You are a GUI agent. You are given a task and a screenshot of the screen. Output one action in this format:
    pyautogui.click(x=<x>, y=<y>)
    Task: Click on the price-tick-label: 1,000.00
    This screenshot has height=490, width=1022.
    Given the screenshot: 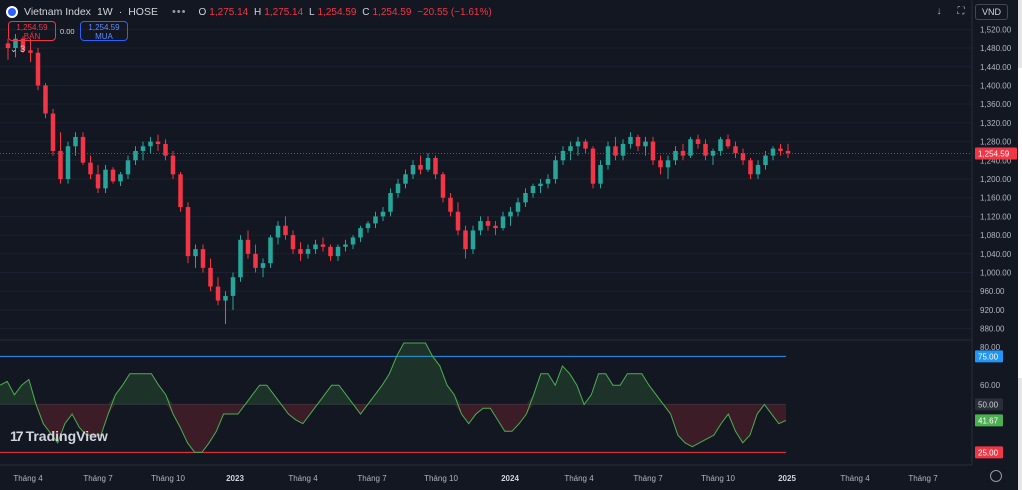 What is the action you would take?
    pyautogui.click(x=996, y=273)
    